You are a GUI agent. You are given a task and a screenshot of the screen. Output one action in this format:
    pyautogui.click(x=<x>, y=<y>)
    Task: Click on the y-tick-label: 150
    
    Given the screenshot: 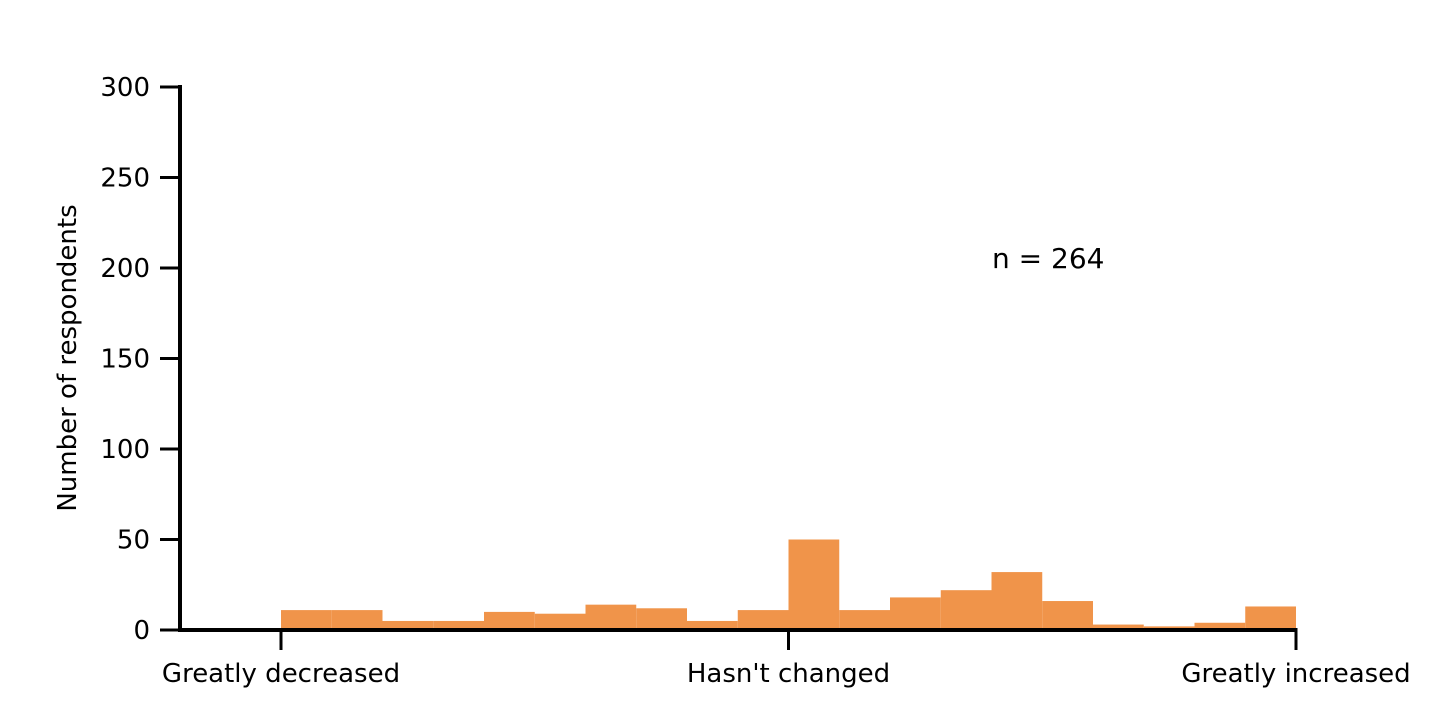 What is the action you would take?
    pyautogui.click(x=125, y=360)
    